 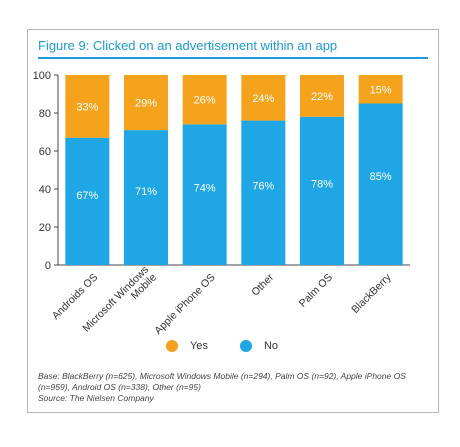 I want to click on x-tick-label-line: Palm OS, so click(x=316, y=290).